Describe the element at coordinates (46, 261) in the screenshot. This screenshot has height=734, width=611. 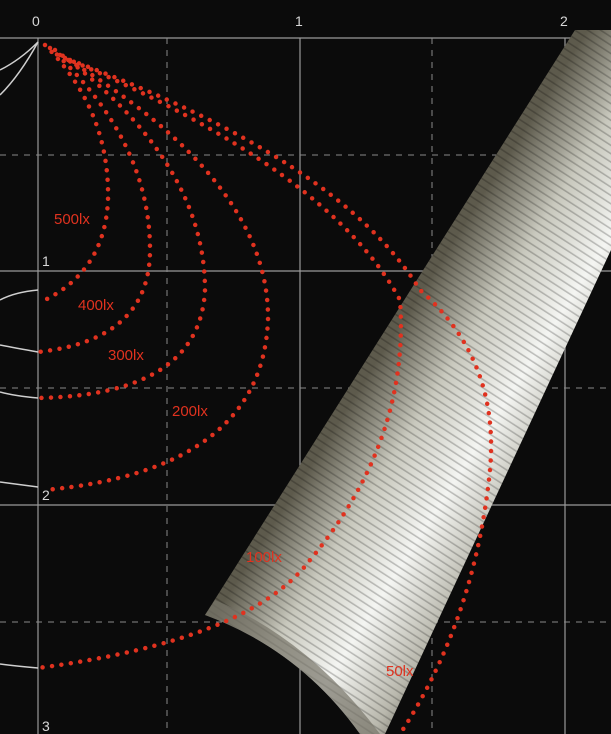
I see `y-tick-label: 1` at that location.